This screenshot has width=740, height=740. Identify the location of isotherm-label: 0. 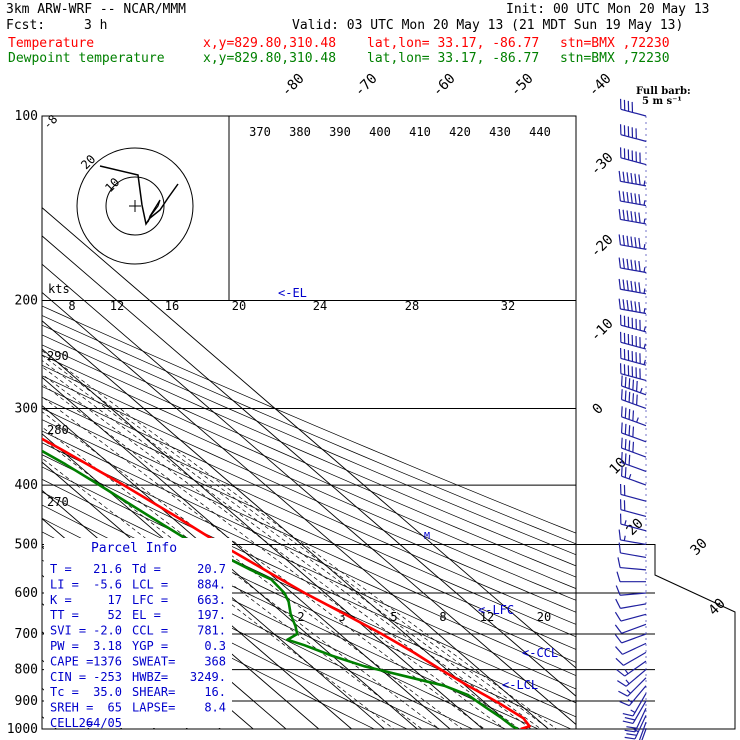
(598, 409).